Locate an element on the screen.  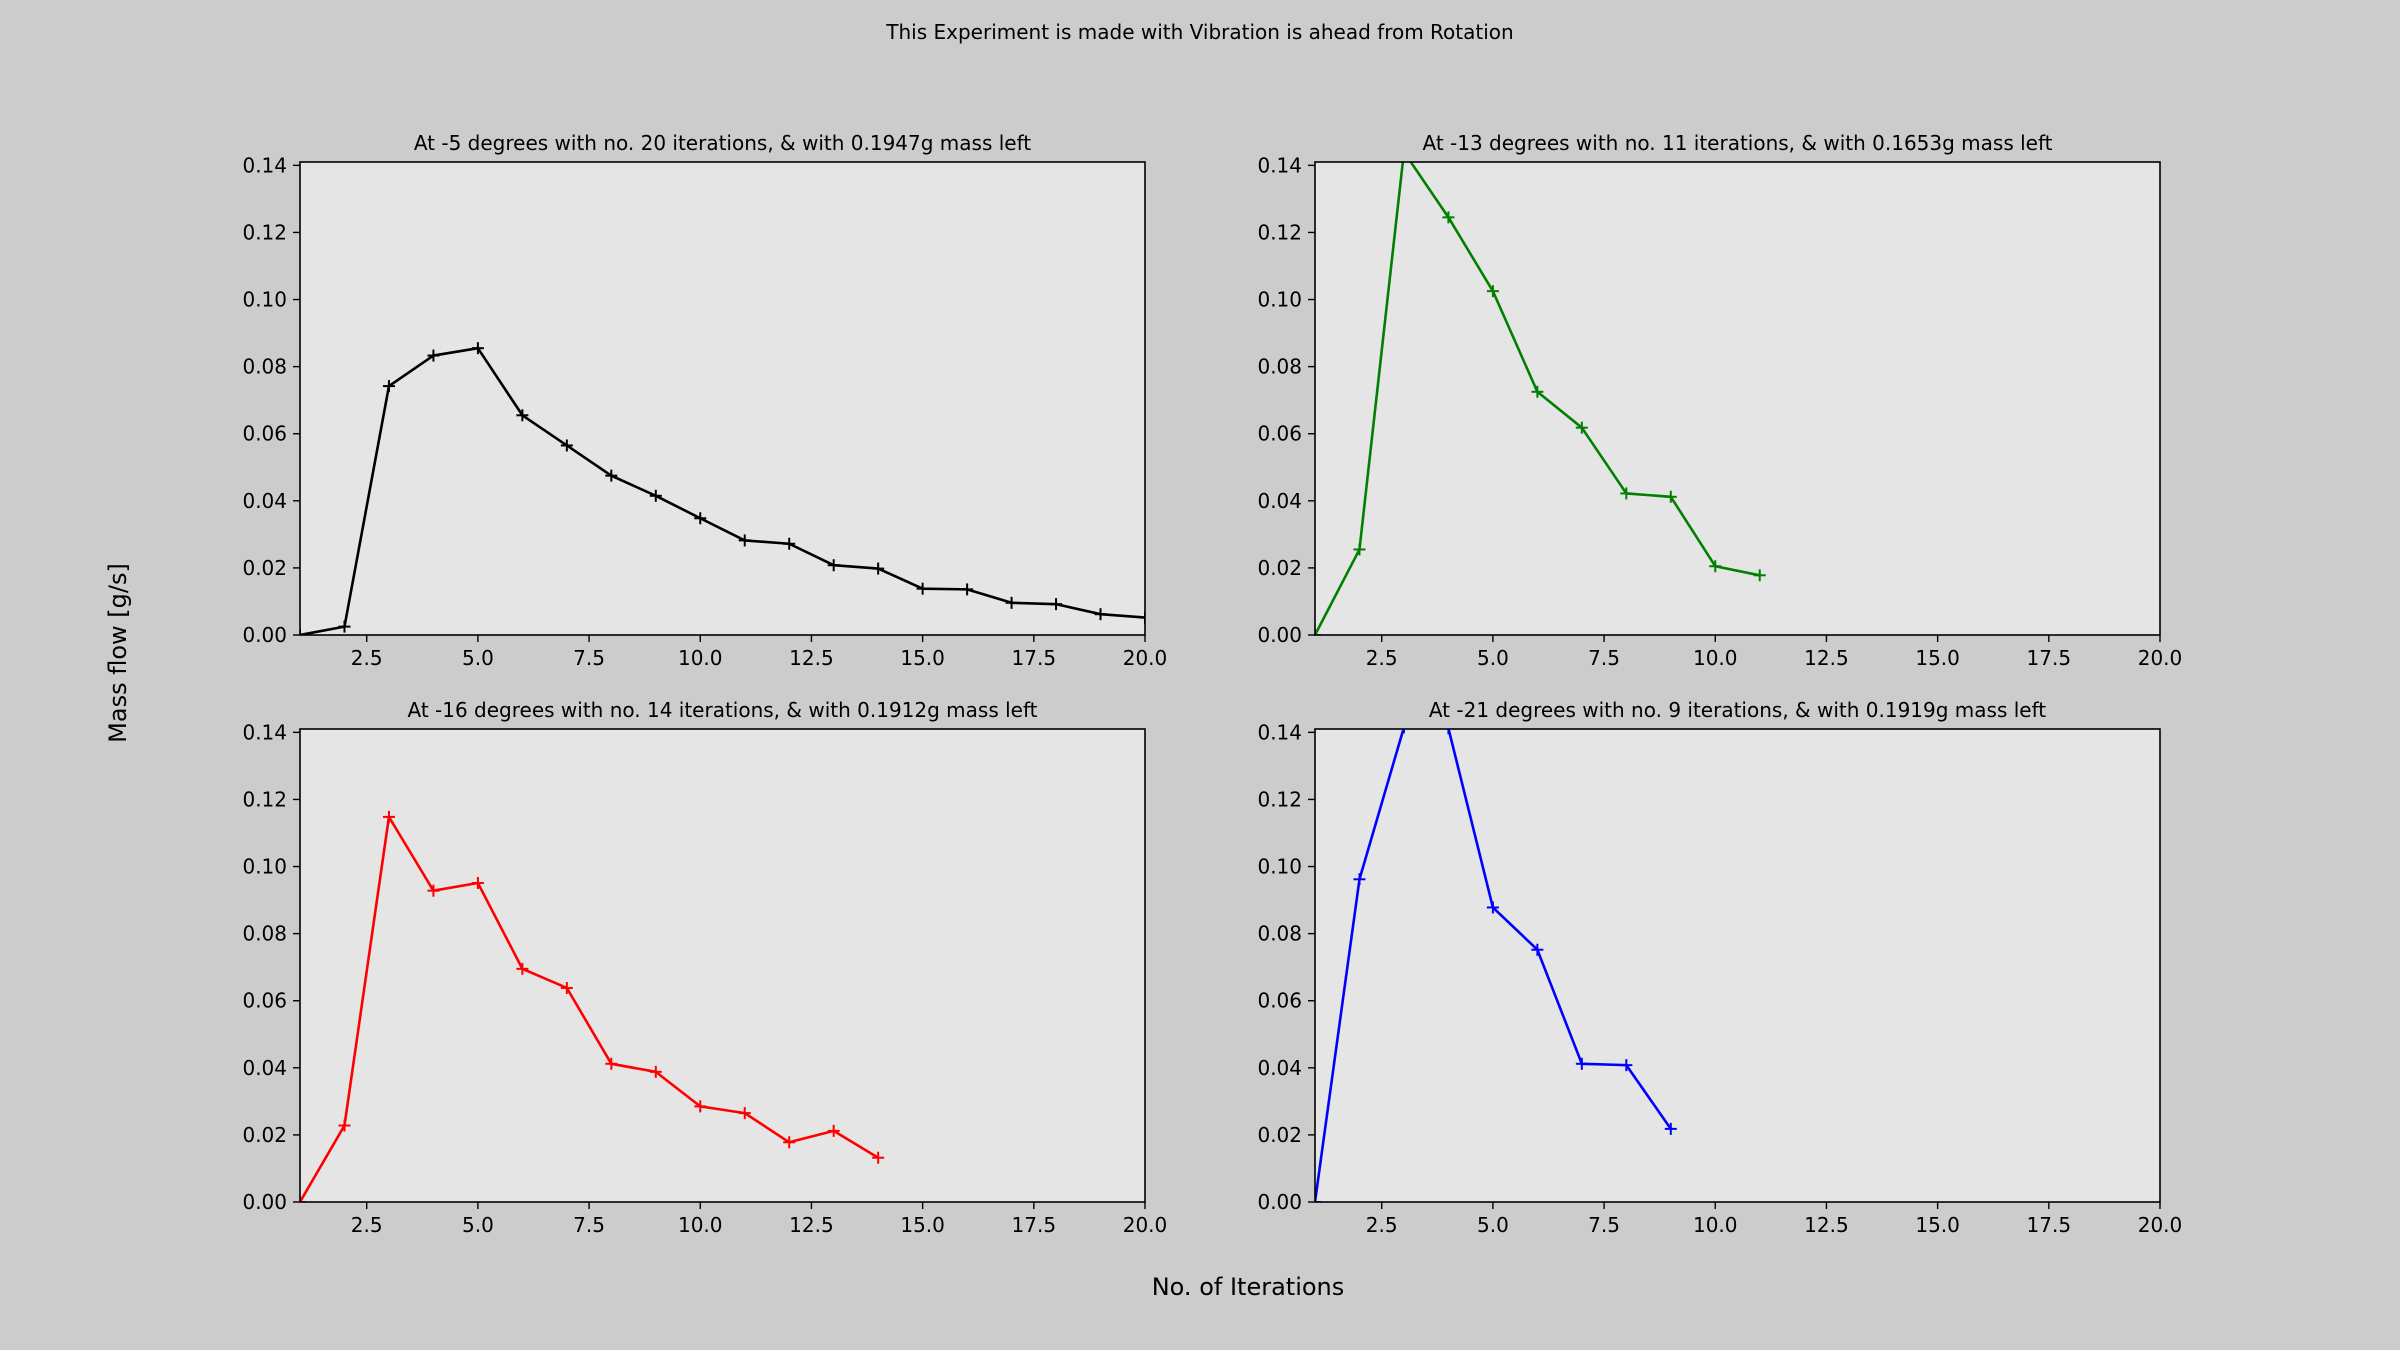
figure-xlabel: No. of Iterations is located at coordinates (1248, 1287).